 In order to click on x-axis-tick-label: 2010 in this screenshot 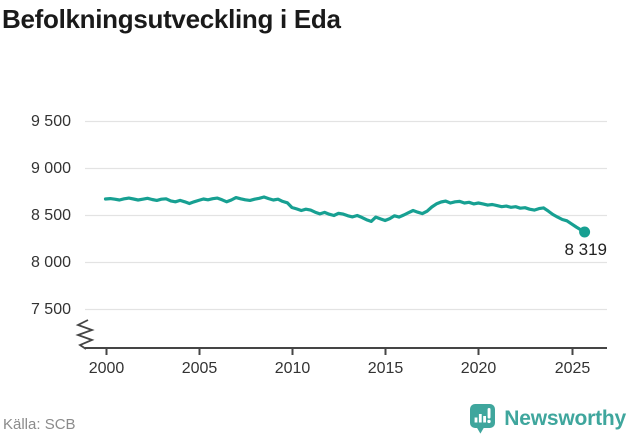, I will do `click(293, 368)`.